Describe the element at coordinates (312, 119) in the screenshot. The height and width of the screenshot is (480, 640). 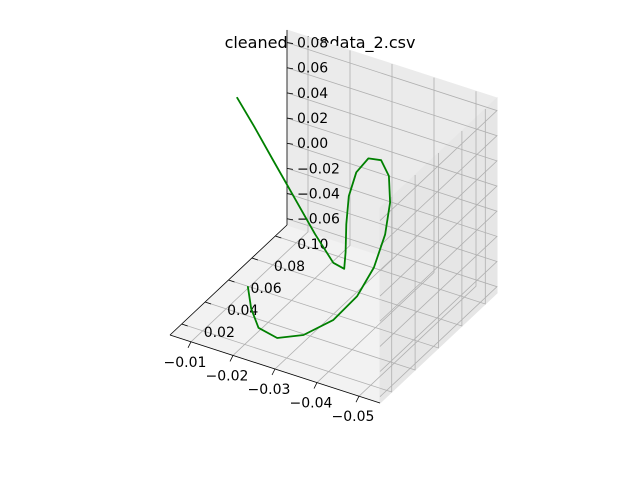
I see `z-tick-label: 0.02` at that location.